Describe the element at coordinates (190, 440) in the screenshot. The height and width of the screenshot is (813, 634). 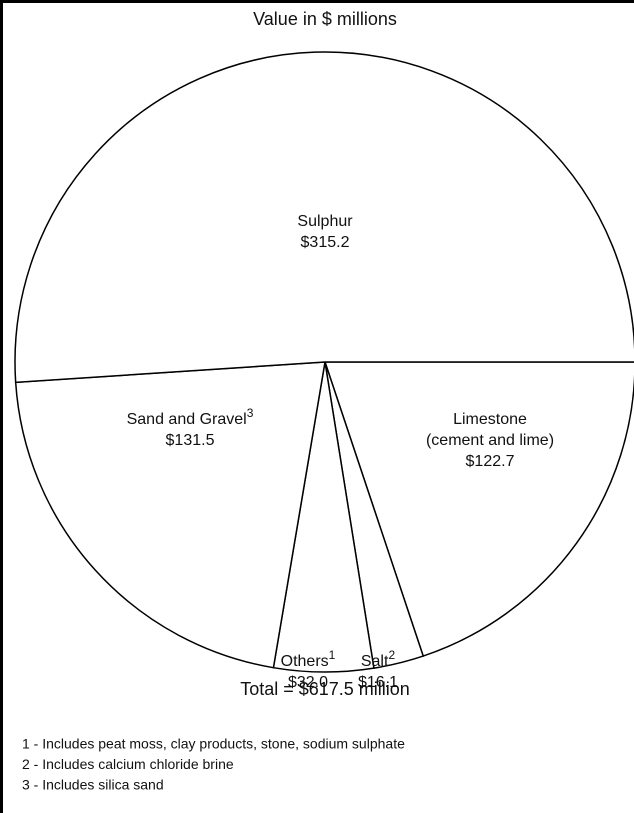
I see `value-label: $131.5` at that location.